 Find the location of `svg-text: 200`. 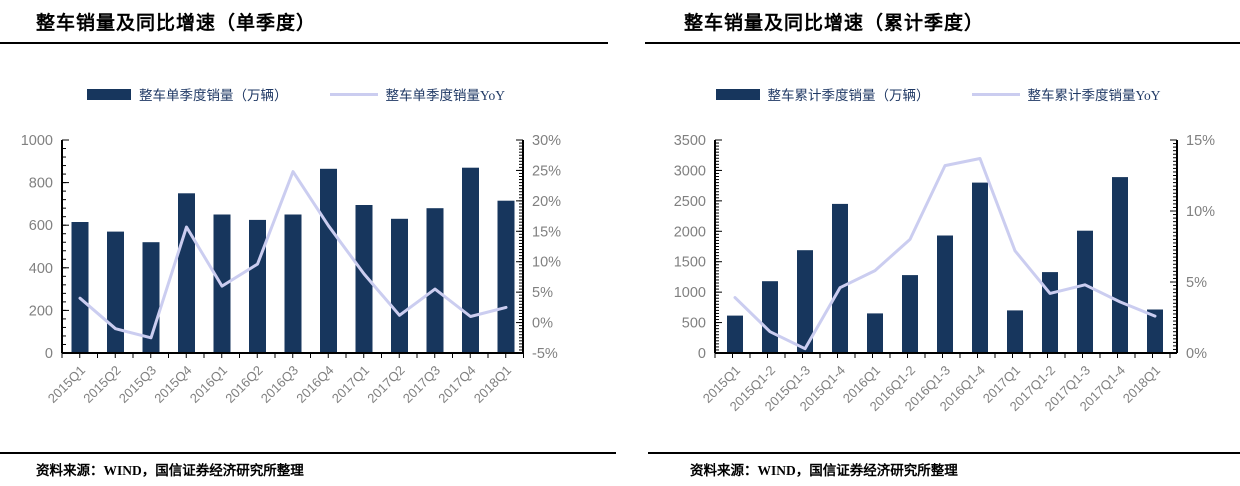

svg-text: 200 is located at coordinates (41, 311).